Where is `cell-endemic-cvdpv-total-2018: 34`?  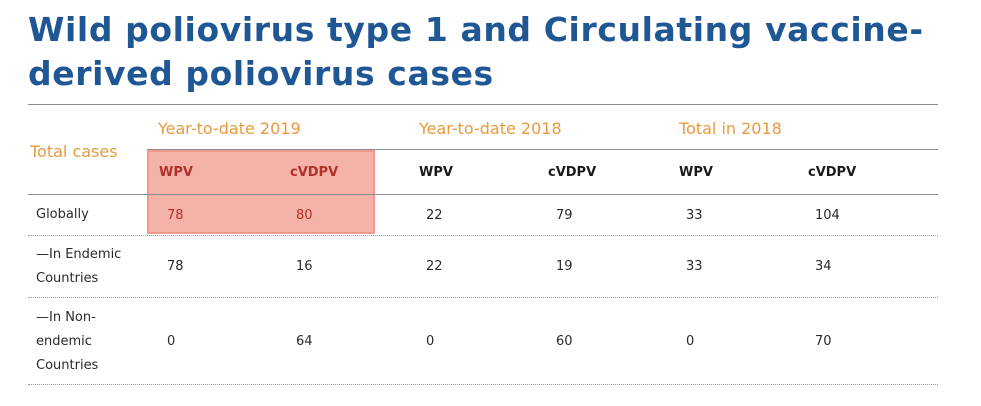
cell-endemic-cvdpv-total-2018: 34 is located at coordinates (823, 266).